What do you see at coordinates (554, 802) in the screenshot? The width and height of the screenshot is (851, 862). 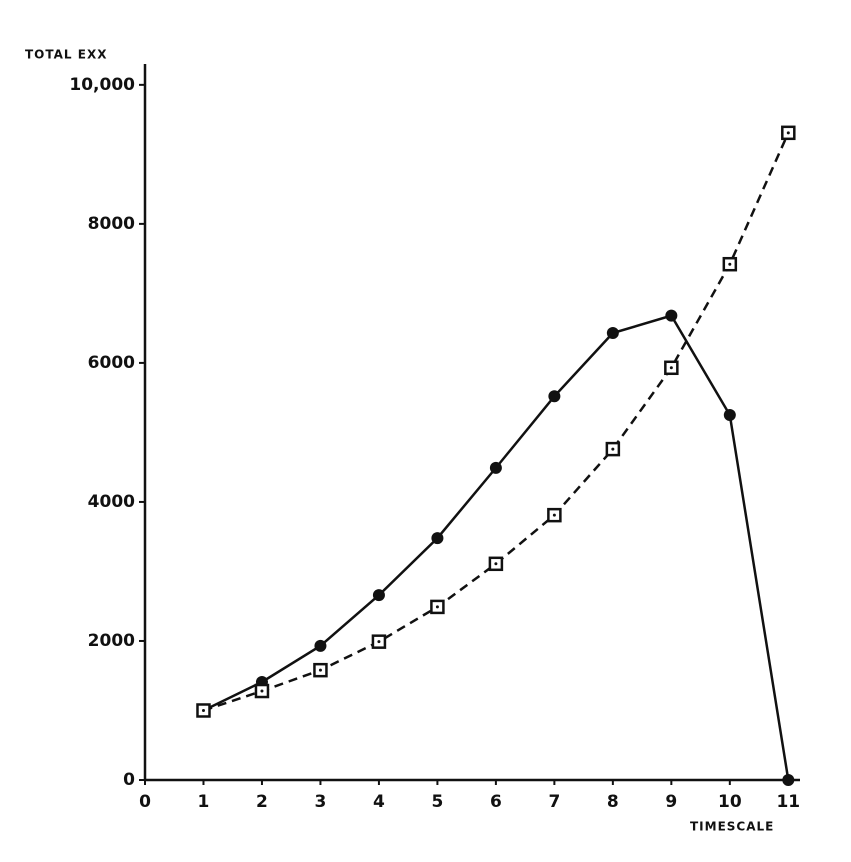 I see `x-tick-label: 7` at bounding box center [554, 802].